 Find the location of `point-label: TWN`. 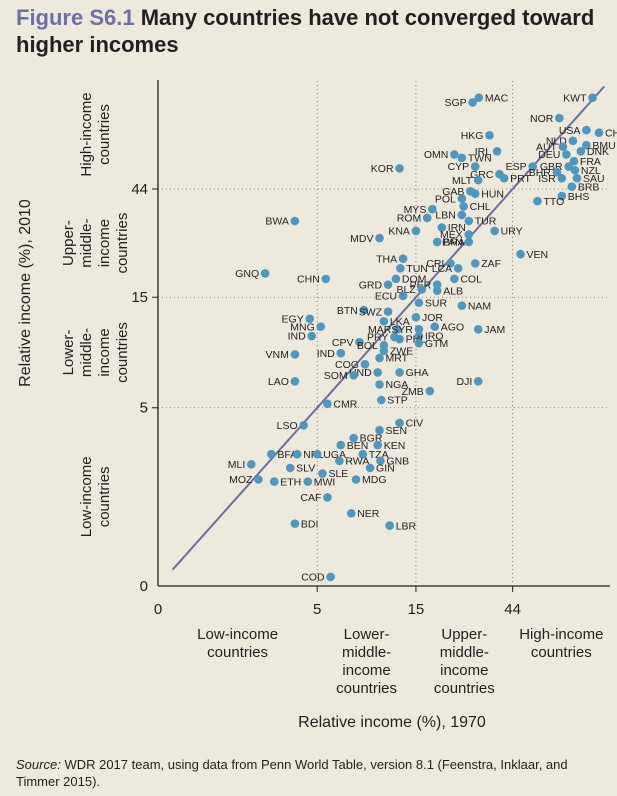

point-label: TWN is located at coordinates (480, 158).